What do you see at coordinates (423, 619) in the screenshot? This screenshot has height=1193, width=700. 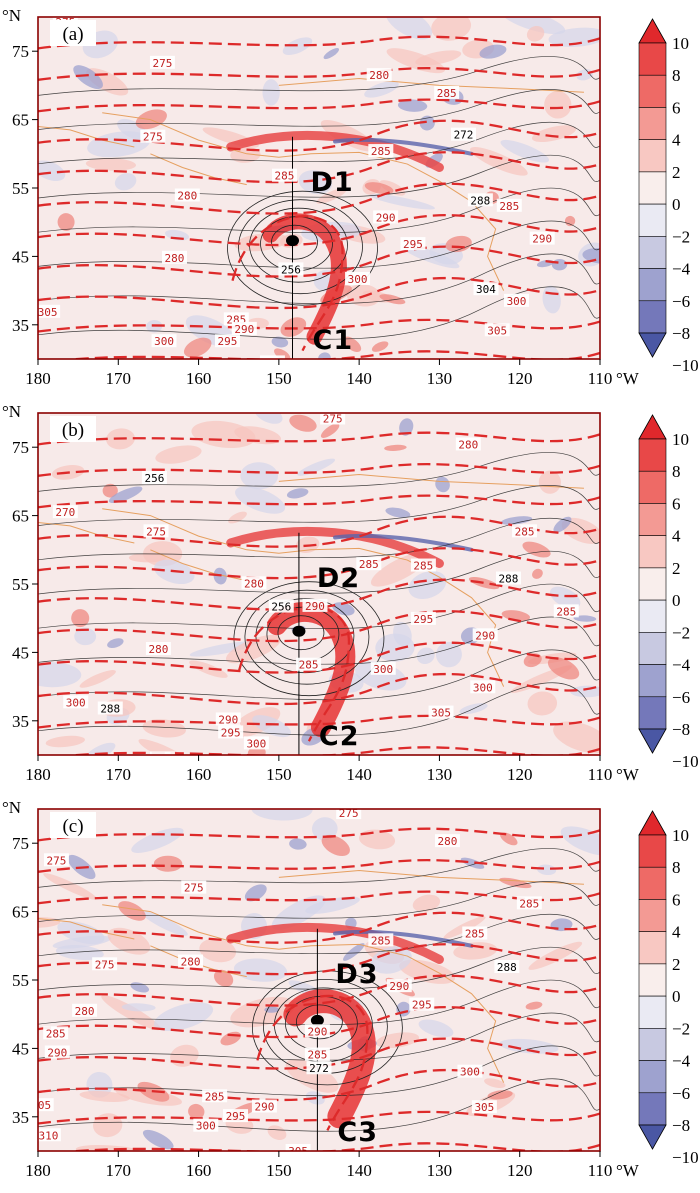 I see `contour-label: 295` at bounding box center [423, 619].